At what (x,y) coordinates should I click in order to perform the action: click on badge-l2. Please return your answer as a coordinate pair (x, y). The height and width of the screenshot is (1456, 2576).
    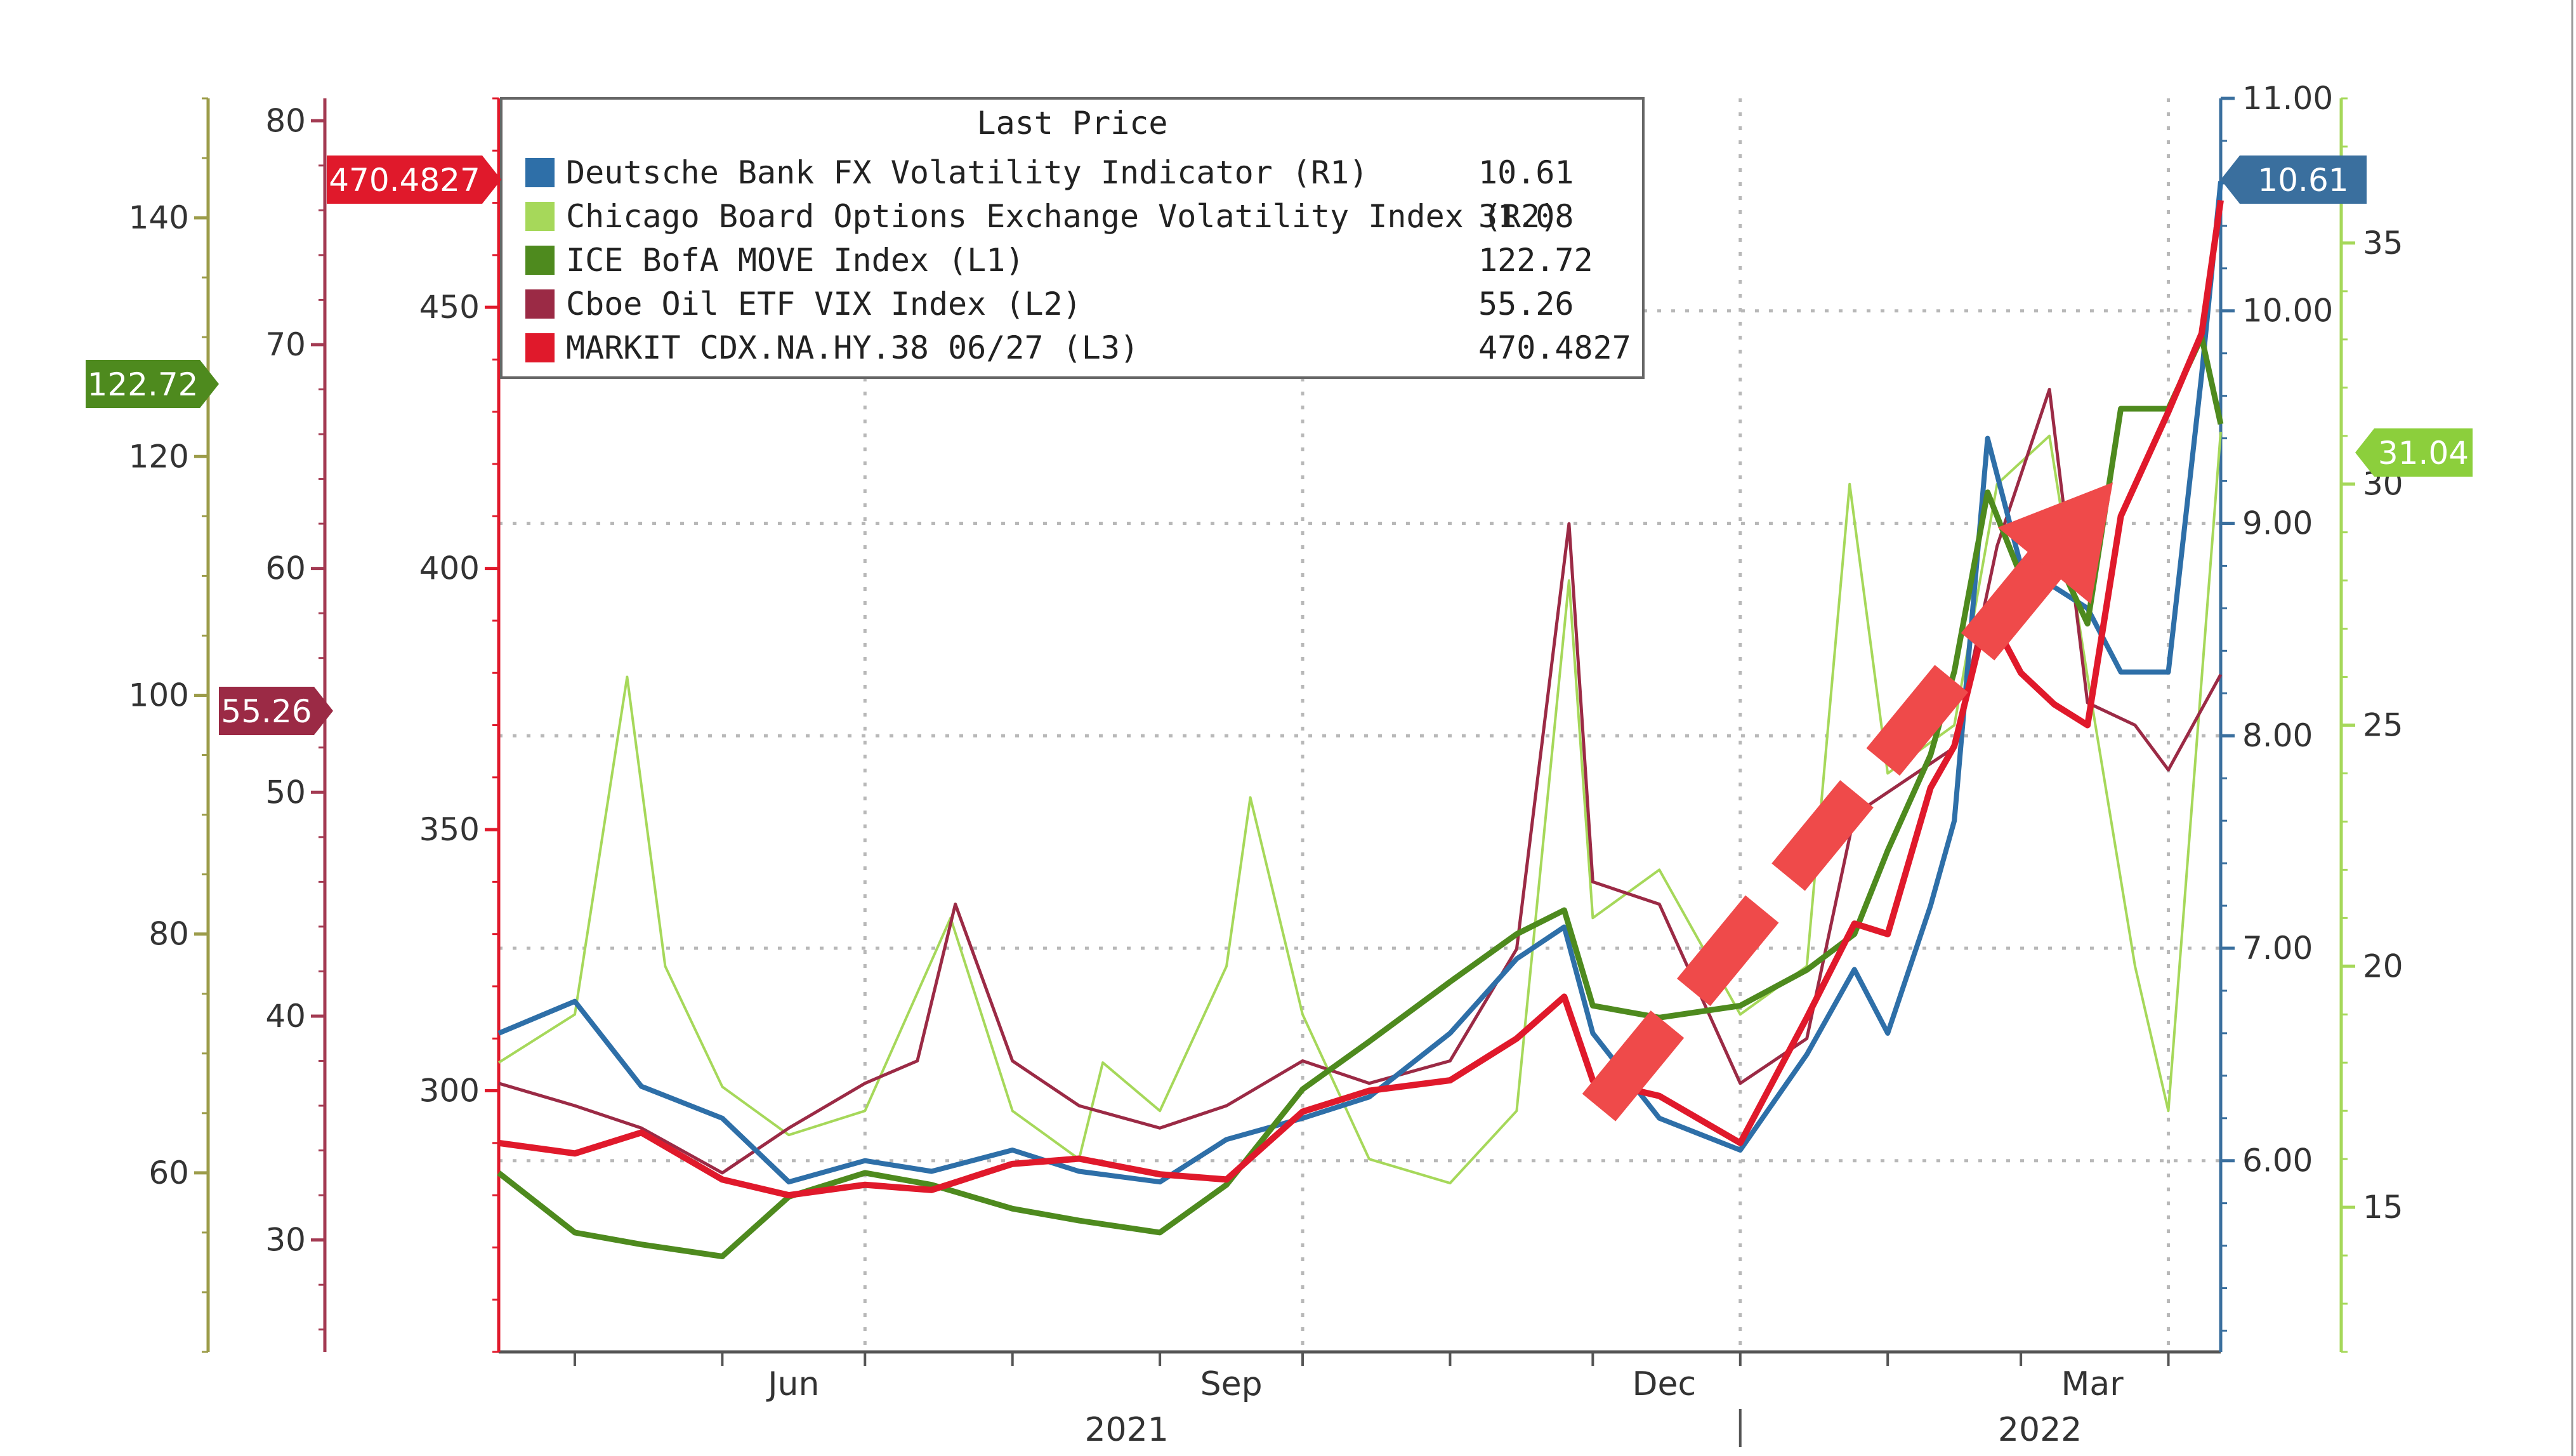
    Looking at the image, I should click on (276, 711).